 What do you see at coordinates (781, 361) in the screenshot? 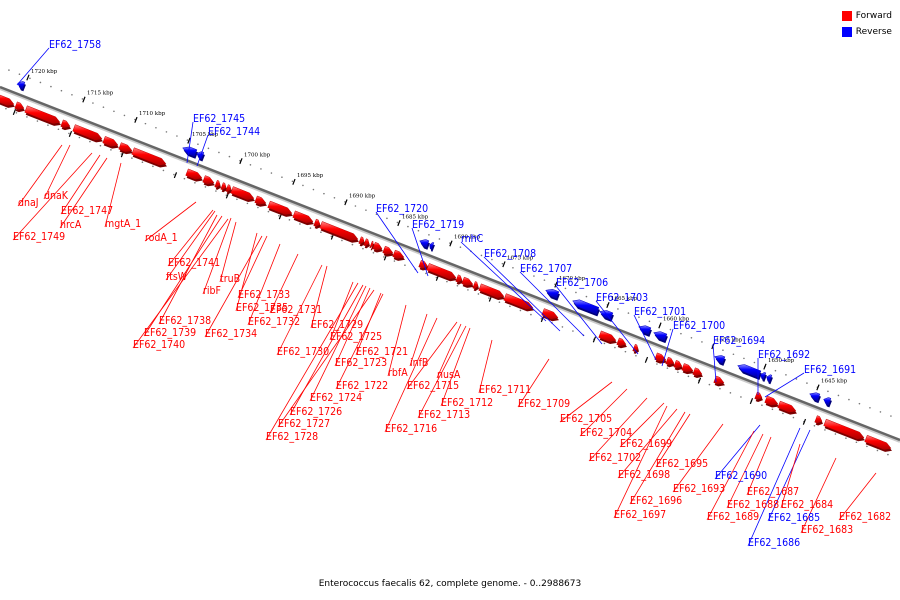
I see `tick-label: 1650 kbp` at bounding box center [781, 361].